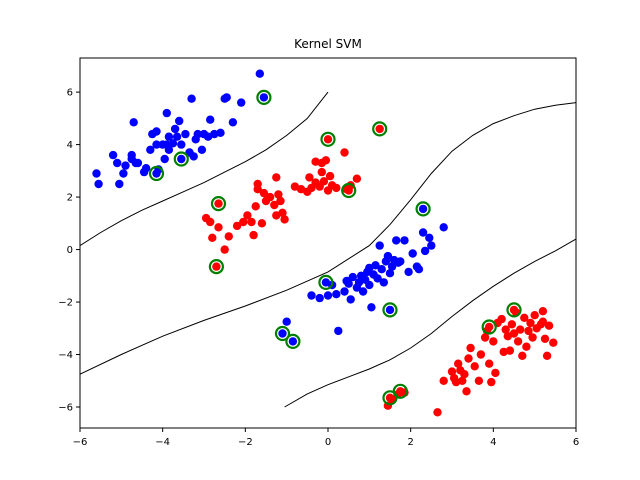 The height and width of the screenshot is (480, 640). Describe the element at coordinates (245, 442) in the screenshot. I see `x-tick-label: −2` at that location.